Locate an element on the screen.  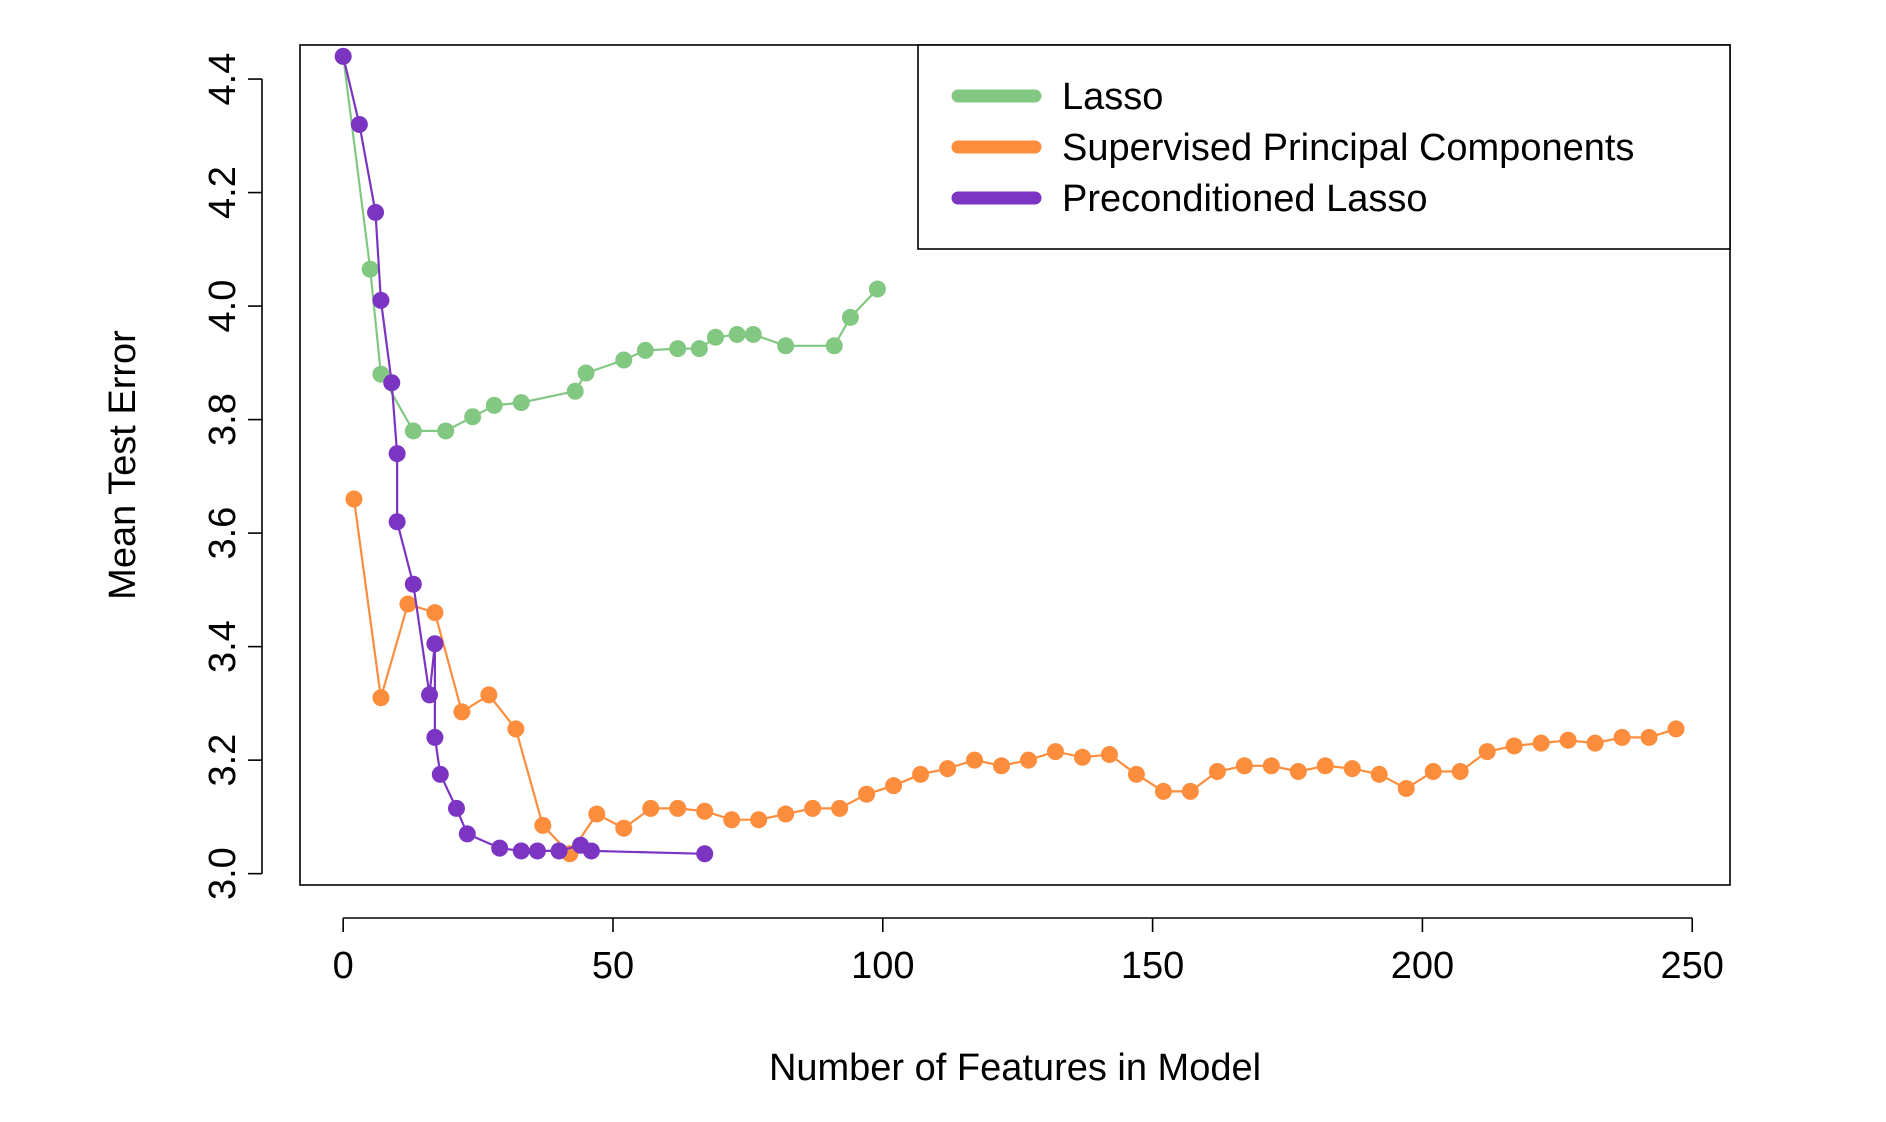
y-tick-label: 3.2 is located at coordinates (223, 760).